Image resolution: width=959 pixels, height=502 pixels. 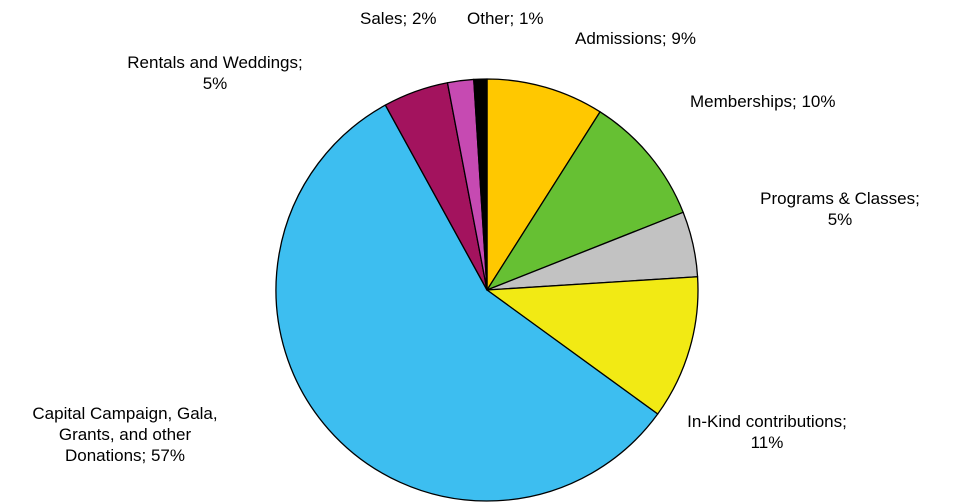 I want to click on pie-slice-other, so click(x=480, y=184).